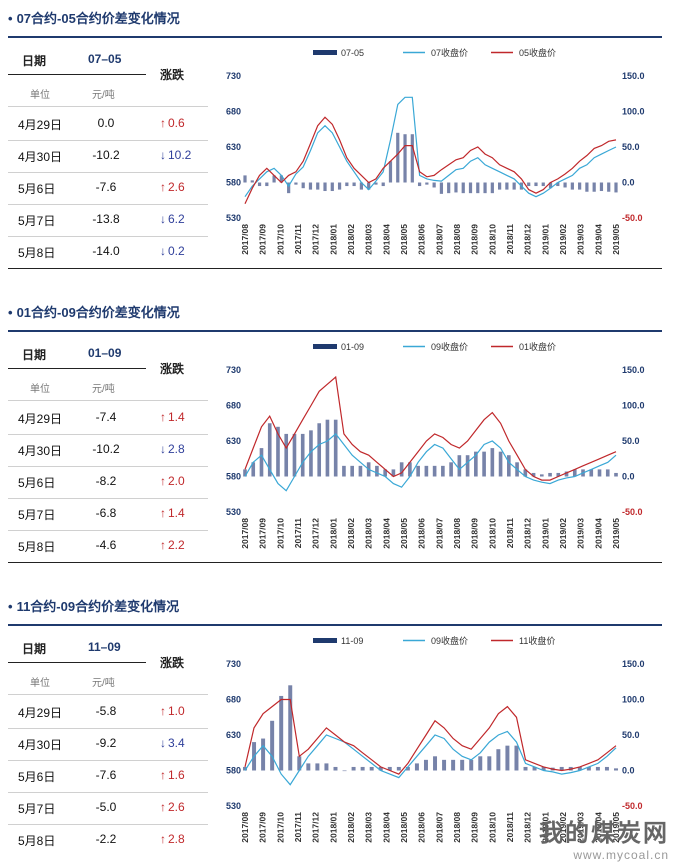  What do you see at coordinates (106, 187) in the screenshot?
I see `row-value: -7.6` at bounding box center [106, 187].